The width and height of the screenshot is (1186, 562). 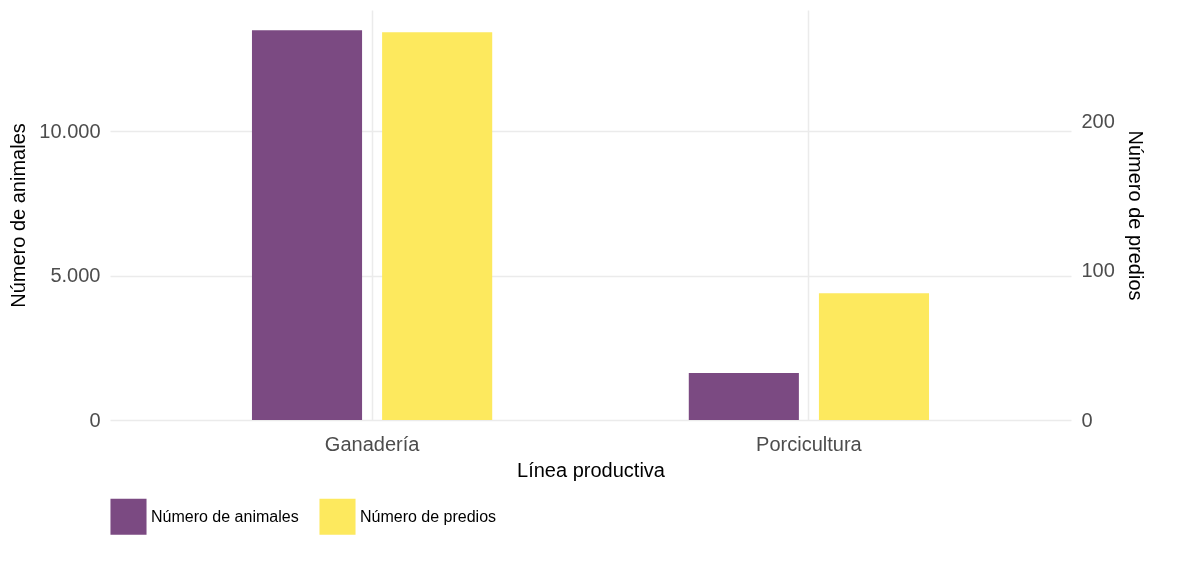 What do you see at coordinates (70, 130) in the screenshot?
I see `y-tick-label: 10.000` at bounding box center [70, 130].